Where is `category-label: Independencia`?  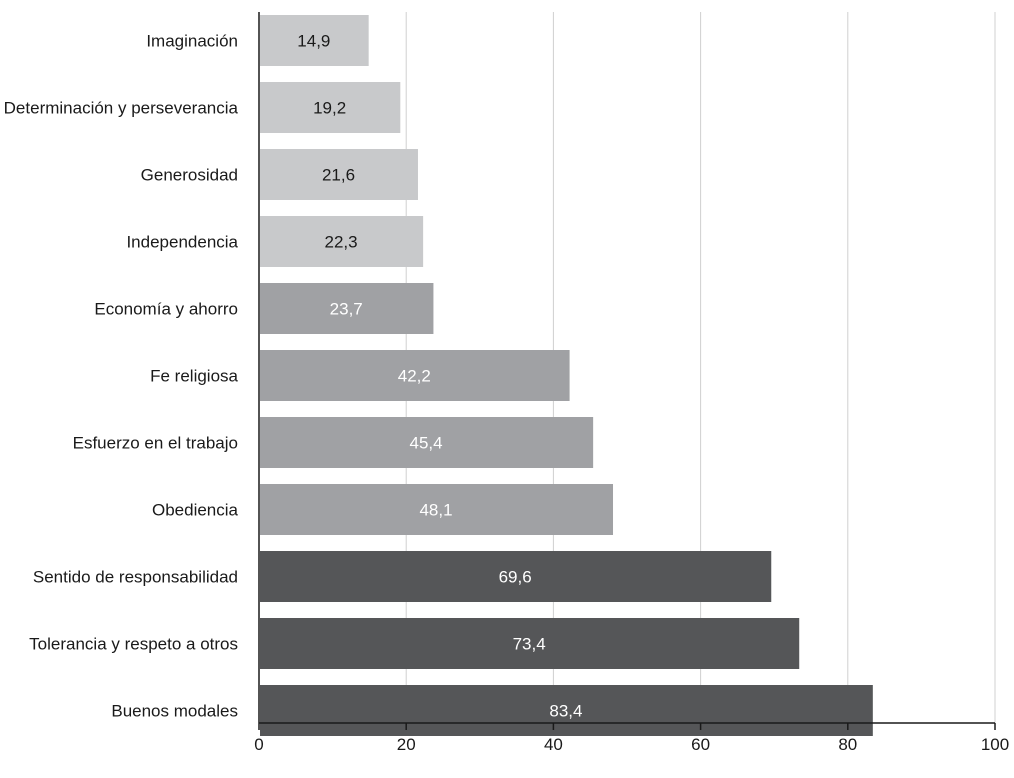
category-label: Independencia is located at coordinates (182, 242).